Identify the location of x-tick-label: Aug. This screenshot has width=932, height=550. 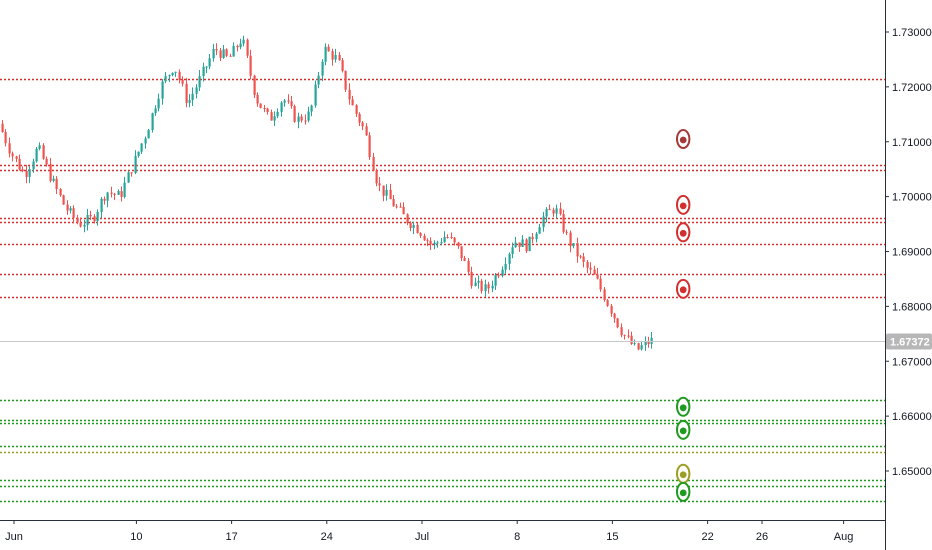
(844, 537).